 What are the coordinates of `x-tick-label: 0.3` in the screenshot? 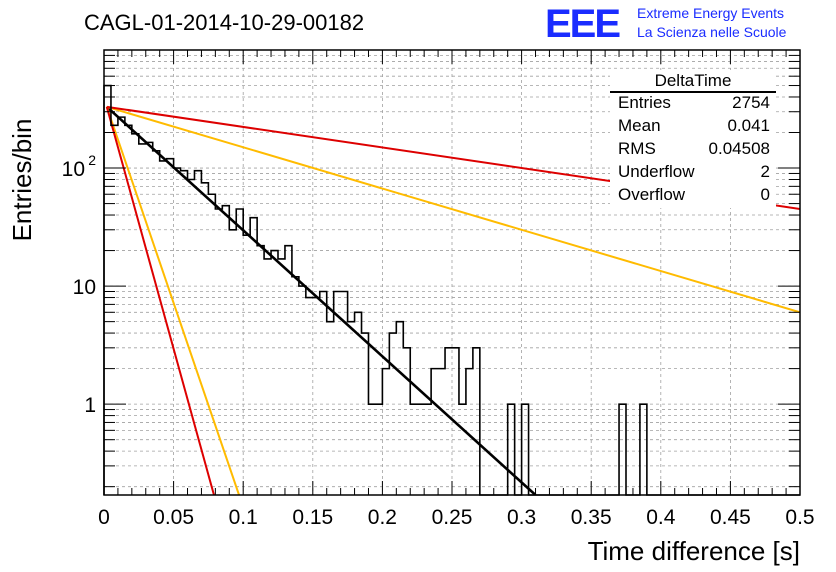 It's located at (521, 517).